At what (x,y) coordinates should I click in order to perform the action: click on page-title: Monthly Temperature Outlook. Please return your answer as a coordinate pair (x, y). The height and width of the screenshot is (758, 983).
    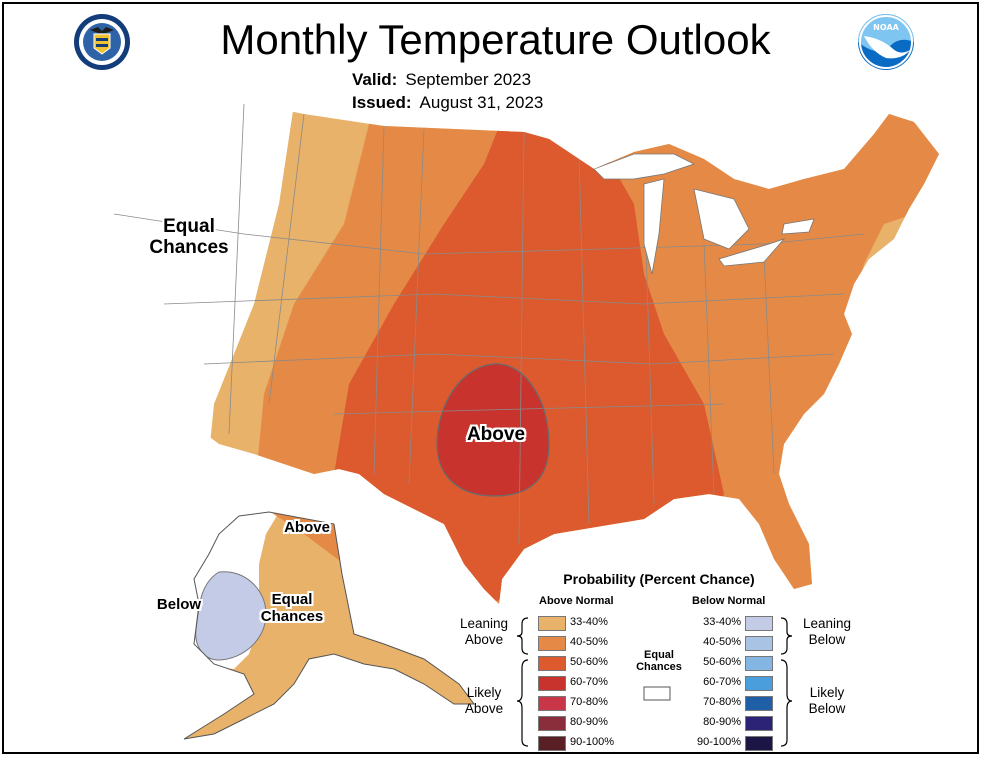
    Looking at the image, I should click on (495, 39).